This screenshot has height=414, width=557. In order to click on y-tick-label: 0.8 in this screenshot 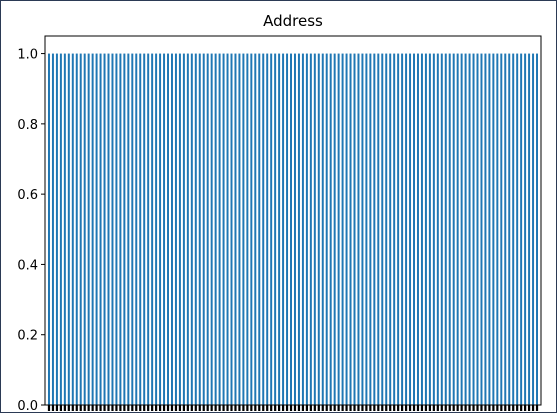, I will do `click(27, 125)`.